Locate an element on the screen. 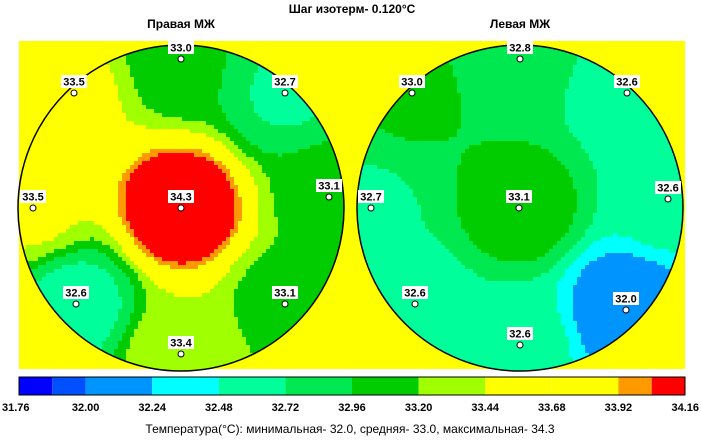 Image resolution: width=701 pixels, height=441 pixels. left-point-label-9: 32.6 is located at coordinates (519, 335).